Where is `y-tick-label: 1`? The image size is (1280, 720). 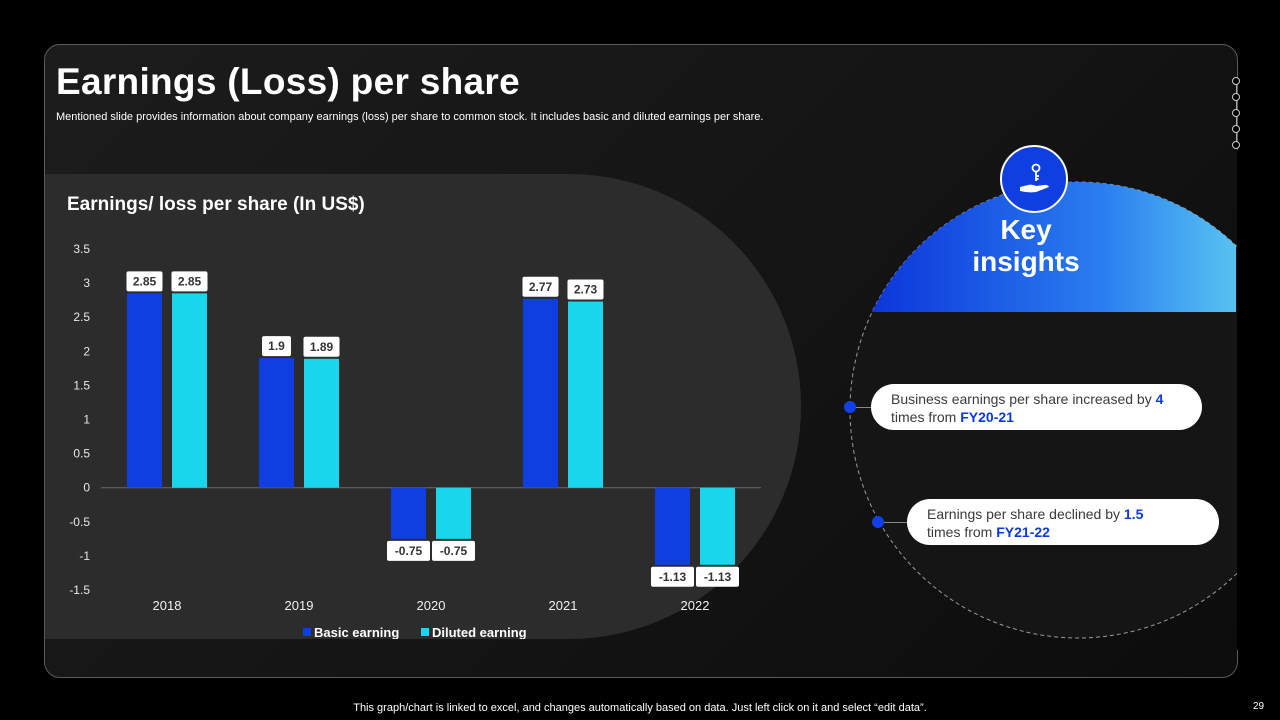
y-tick-label: 1 is located at coordinates (86, 420).